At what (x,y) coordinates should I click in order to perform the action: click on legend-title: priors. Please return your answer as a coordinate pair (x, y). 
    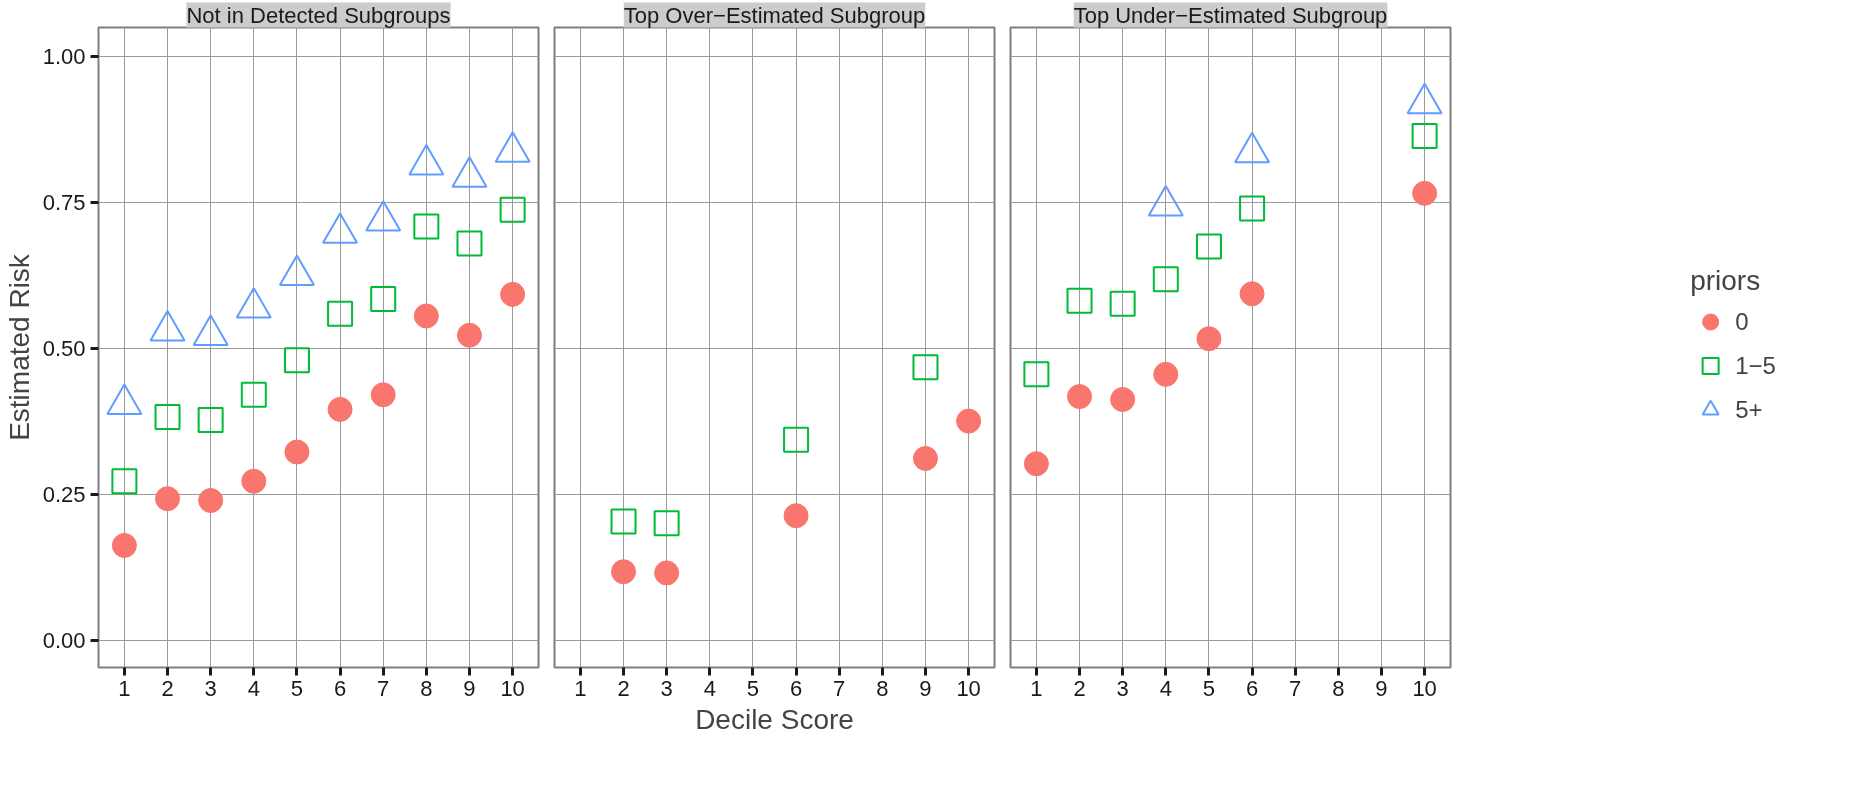
    Looking at the image, I should click on (1726, 280).